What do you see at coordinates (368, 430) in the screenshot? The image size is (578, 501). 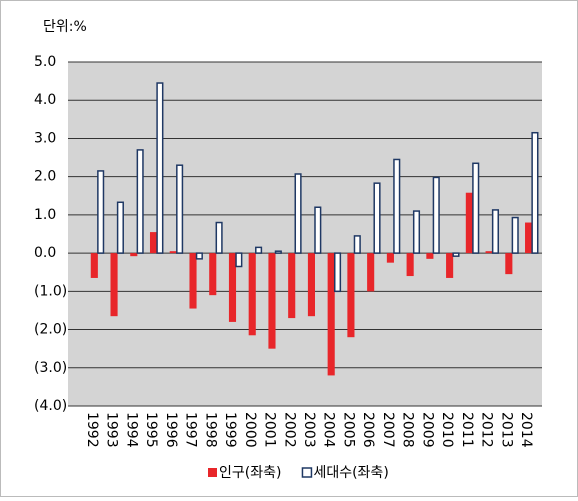 I see `x-tick-label: 2006` at bounding box center [368, 430].